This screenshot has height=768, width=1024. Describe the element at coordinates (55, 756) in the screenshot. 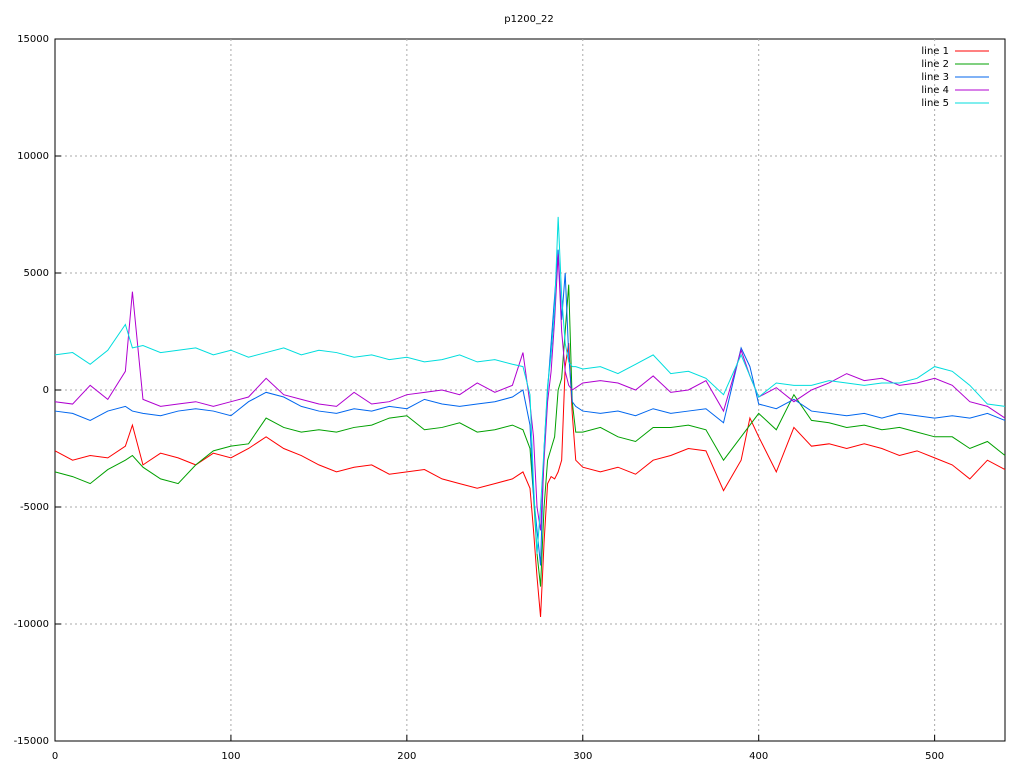

I see `x-tick-label: 0` at that location.